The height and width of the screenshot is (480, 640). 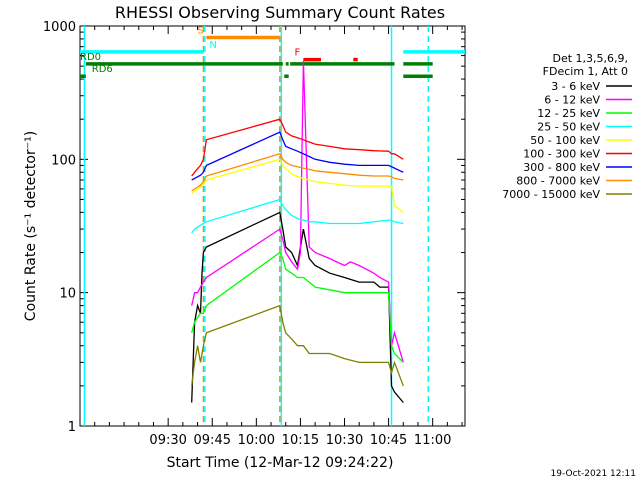 What do you see at coordinates (212, 440) in the screenshot?
I see `x-tick-label: 09:45` at bounding box center [212, 440].